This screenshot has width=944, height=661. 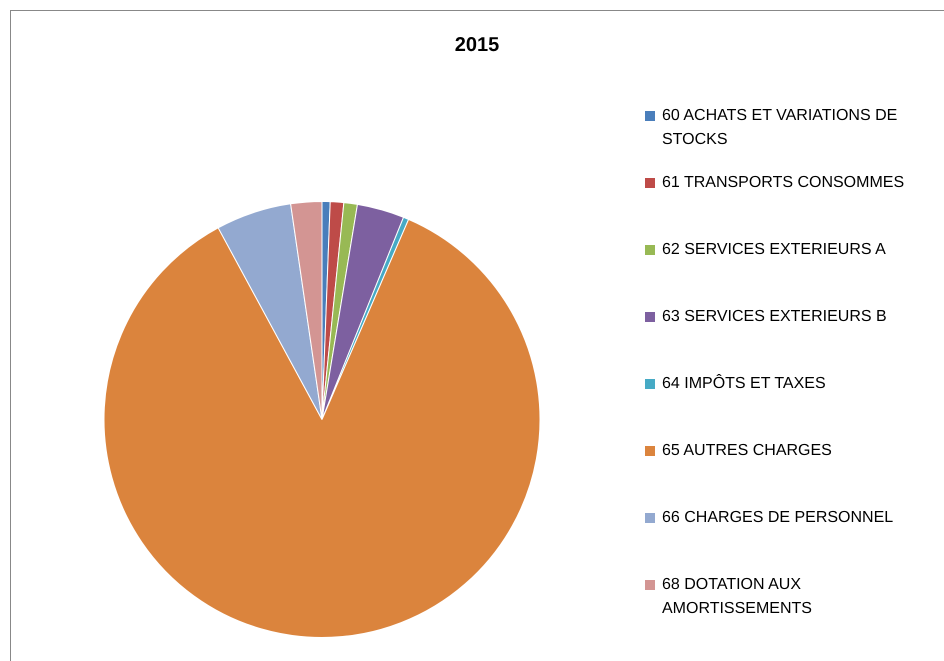 What do you see at coordinates (737, 596) in the screenshot?
I see `legend-label: 68 DOTATION AUX AMORTISSEMENTS` at bounding box center [737, 596].